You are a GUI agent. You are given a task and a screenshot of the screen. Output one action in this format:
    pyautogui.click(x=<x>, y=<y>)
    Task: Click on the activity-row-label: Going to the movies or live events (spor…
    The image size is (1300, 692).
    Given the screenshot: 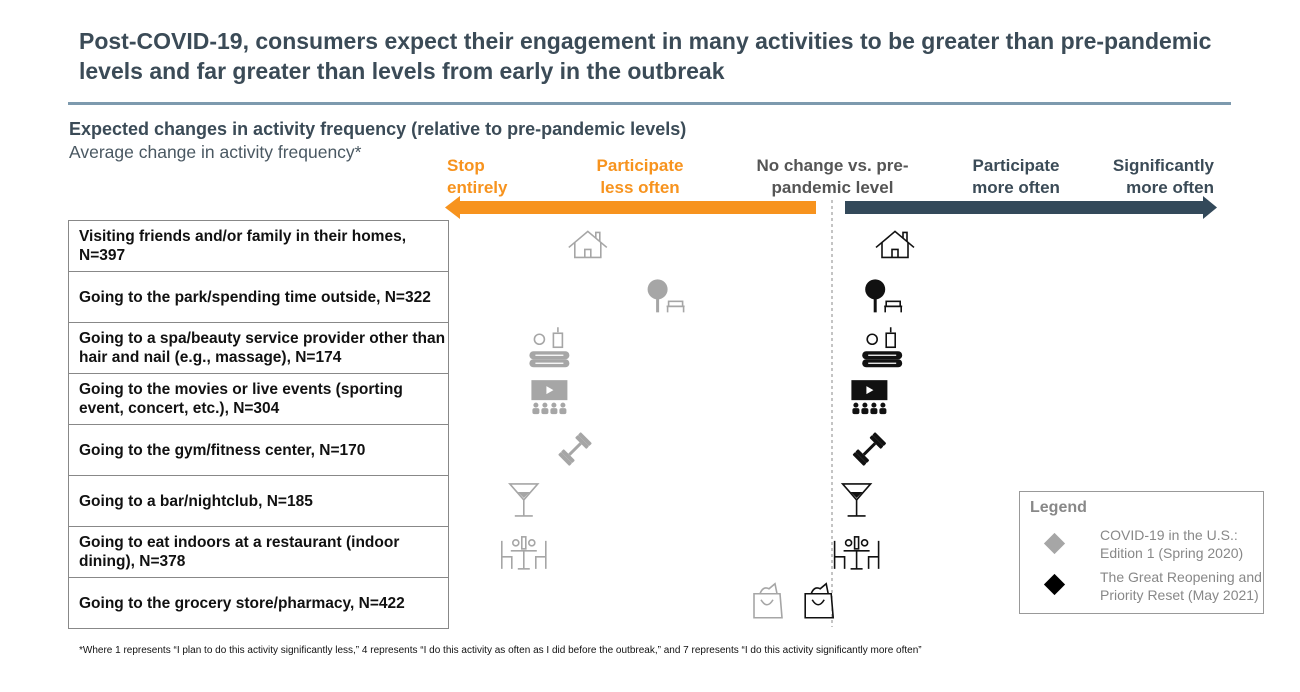 What is the action you would take?
    pyautogui.click(x=258, y=399)
    